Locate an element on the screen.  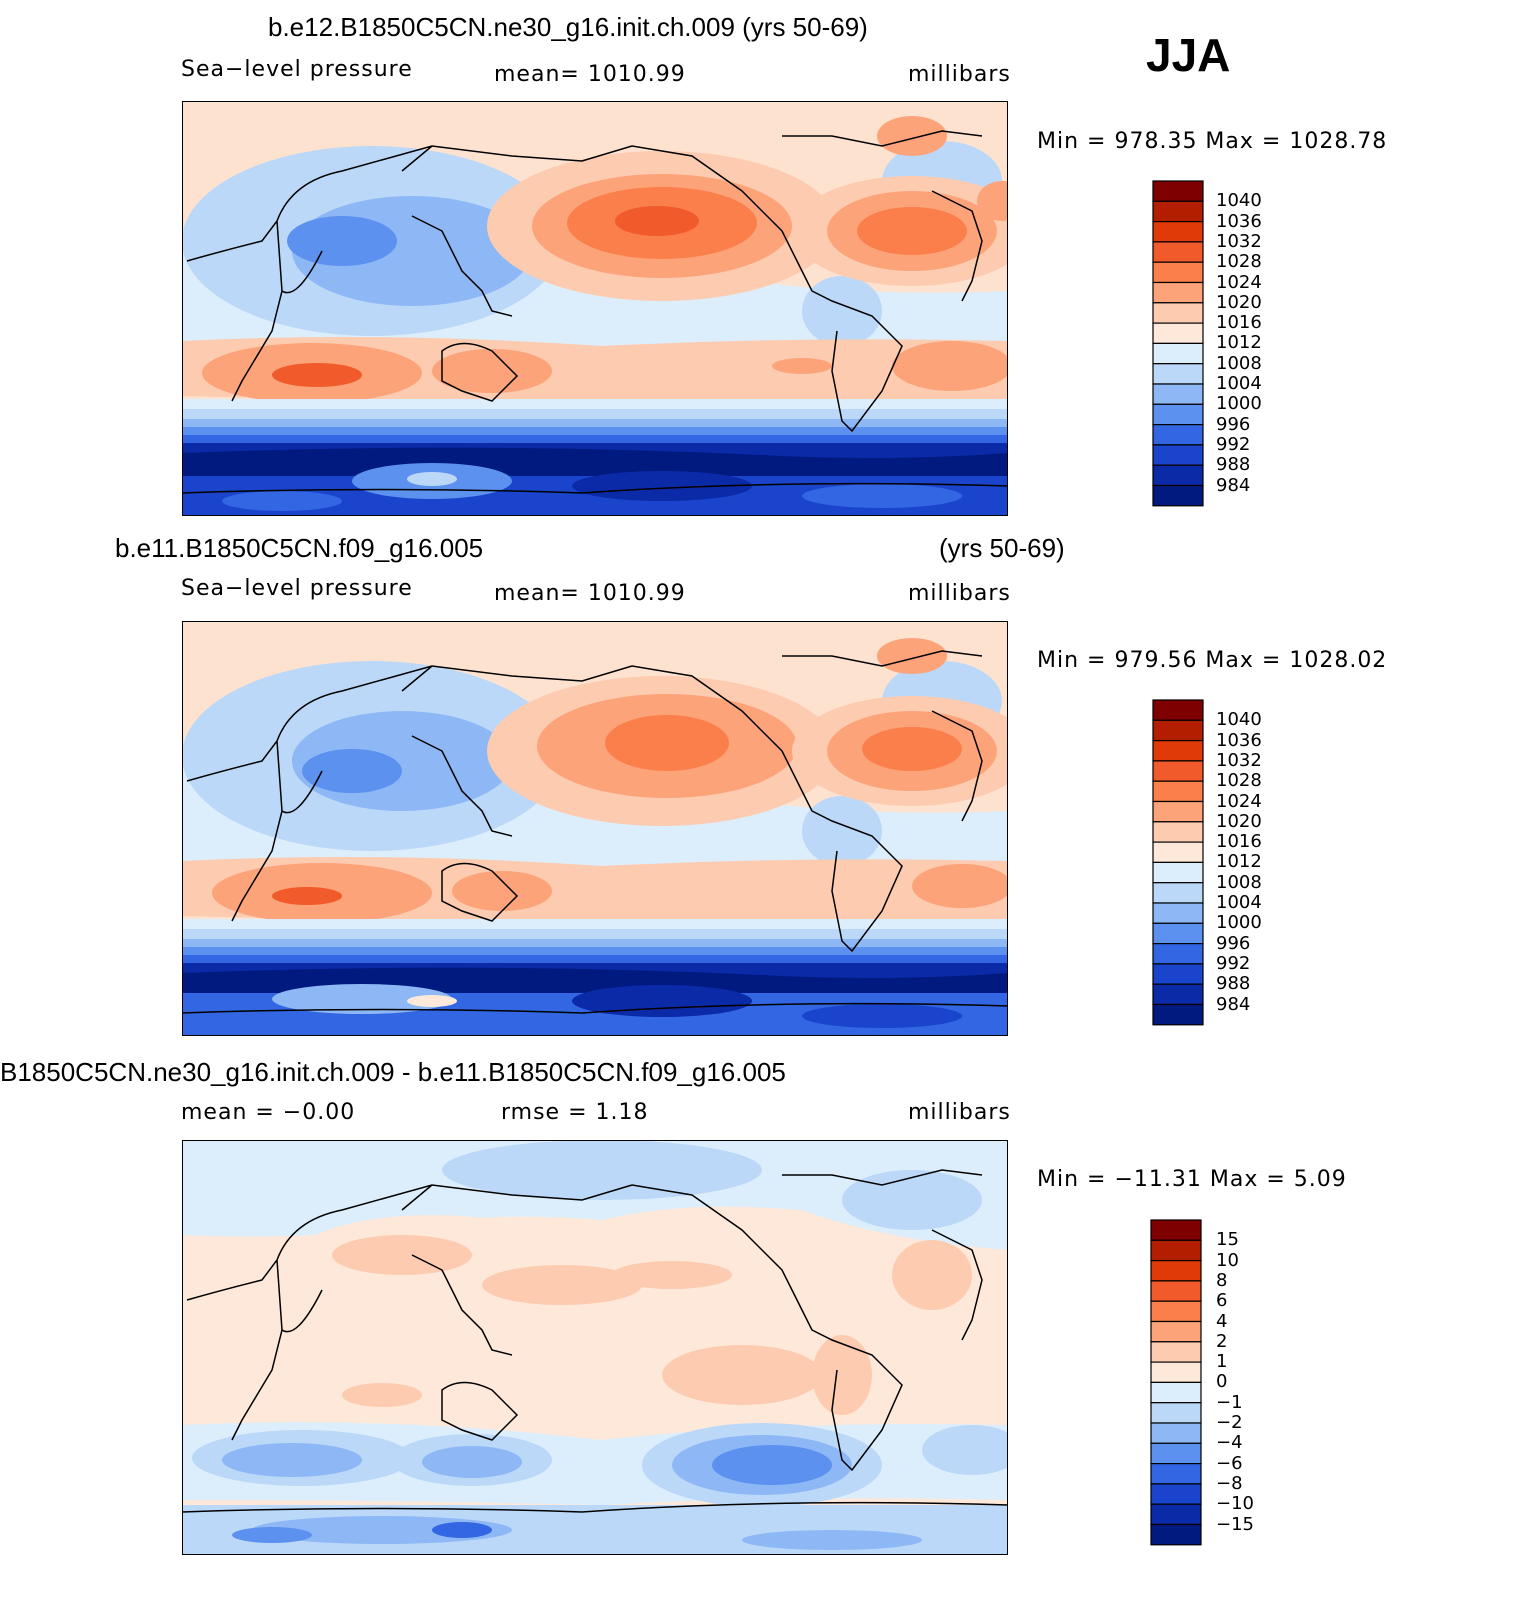
colorbar-tick-label: 6 is located at coordinates (1222, 1301).